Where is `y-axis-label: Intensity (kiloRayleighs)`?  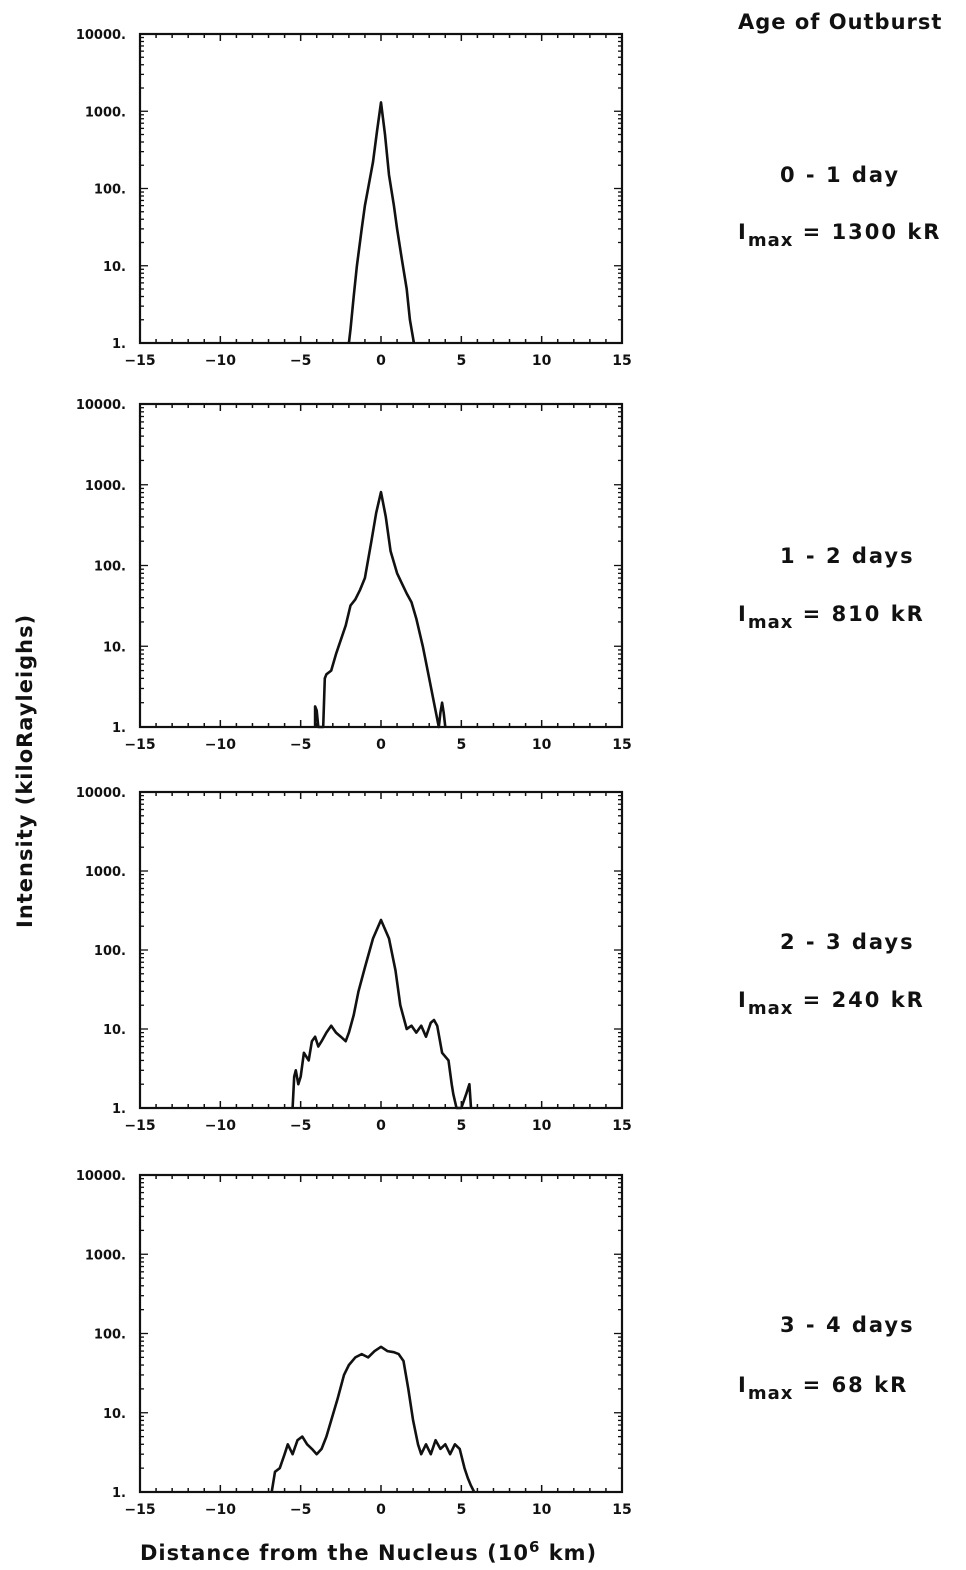
y-axis-label: Intensity (kiloRayleighs) is located at coordinates (25, 770).